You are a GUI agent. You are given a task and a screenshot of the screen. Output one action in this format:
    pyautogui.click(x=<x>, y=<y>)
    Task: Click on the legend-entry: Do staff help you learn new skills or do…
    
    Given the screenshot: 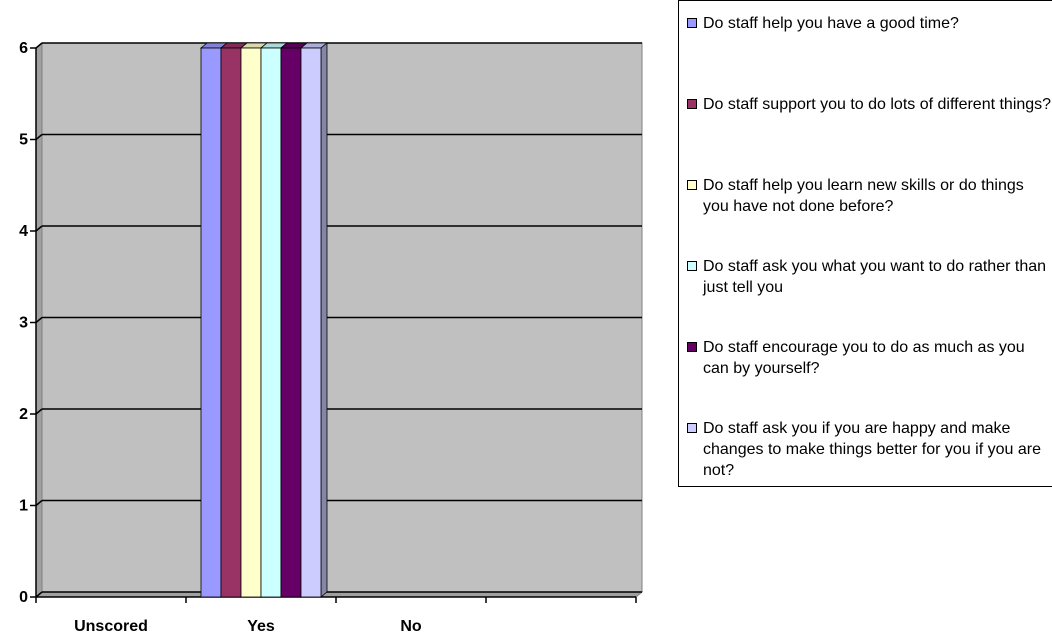 What is the action you would take?
    pyautogui.click(x=867, y=196)
    